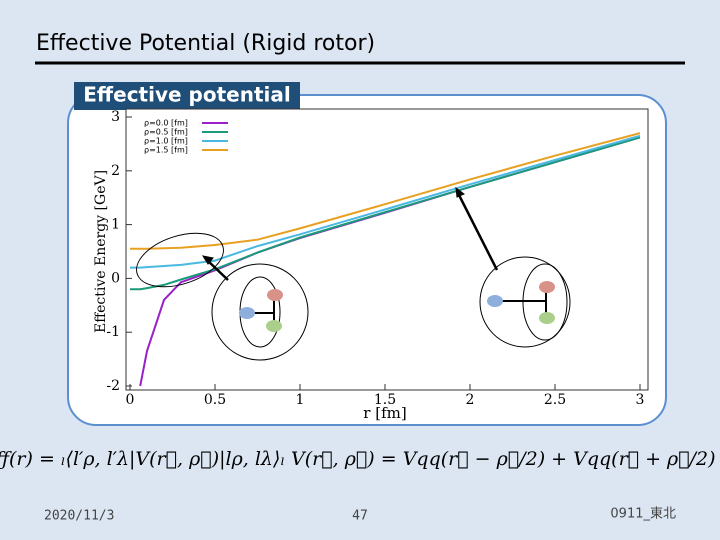  What do you see at coordinates (113, 386) in the screenshot?
I see `y-tick-label: -2` at bounding box center [113, 386].